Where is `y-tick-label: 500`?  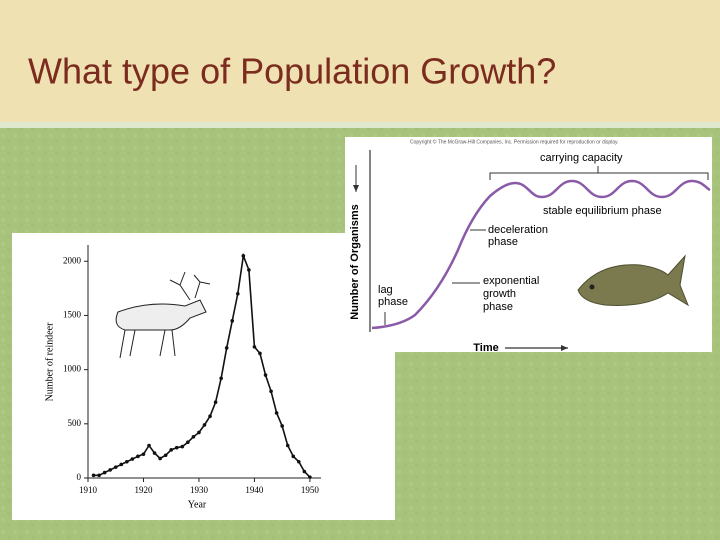 y-tick-label: 500 is located at coordinates (75, 423).